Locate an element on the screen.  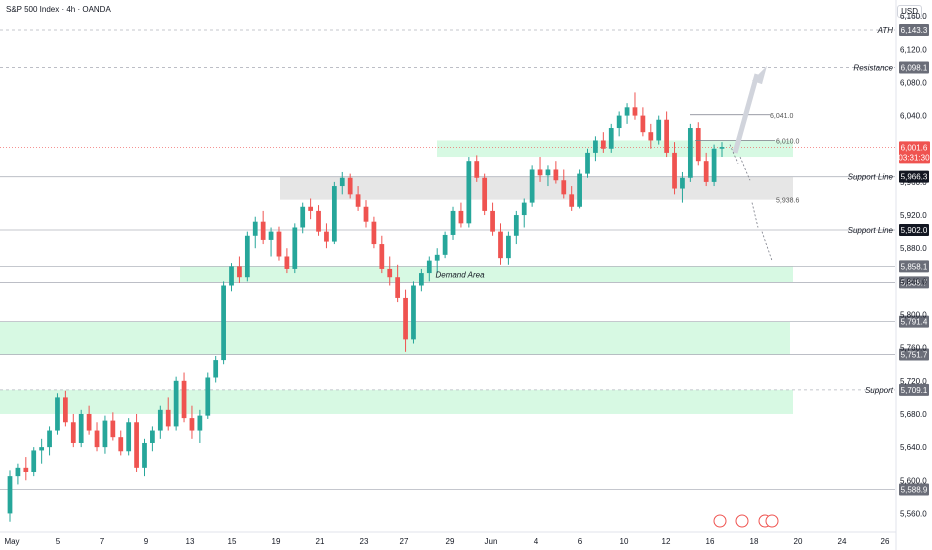
y-tick-label-10: 5,960.0 is located at coordinates (913, 182).